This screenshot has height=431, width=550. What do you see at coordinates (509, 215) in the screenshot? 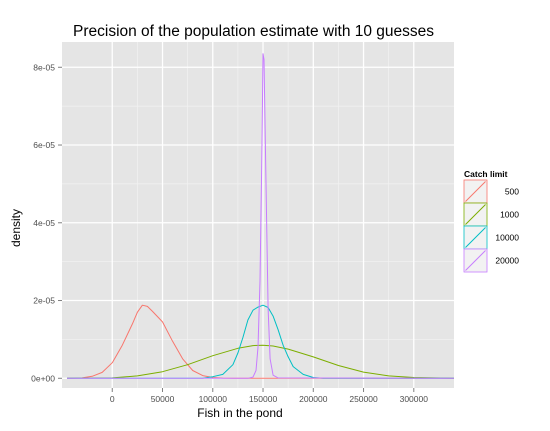
I see `legend-label-1000: 1000` at bounding box center [509, 215].